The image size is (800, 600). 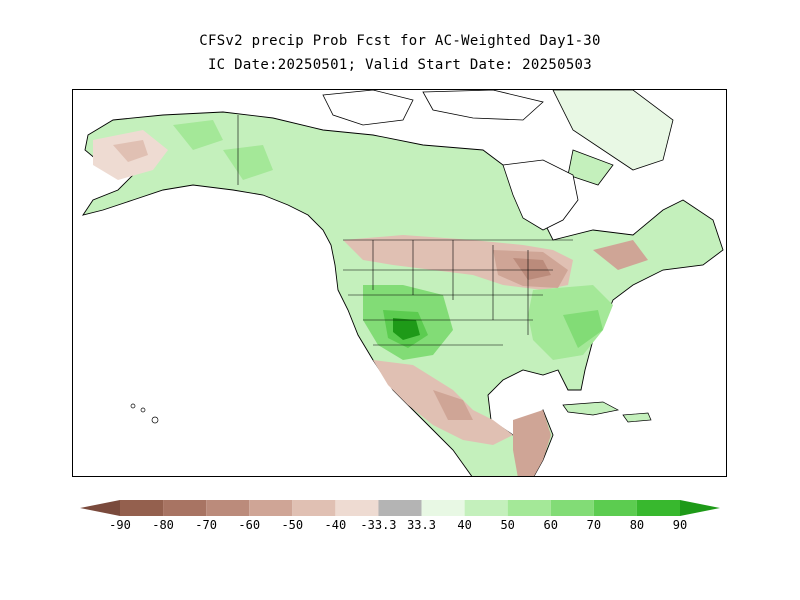 I want to click on colorbar, so click(x=400, y=508).